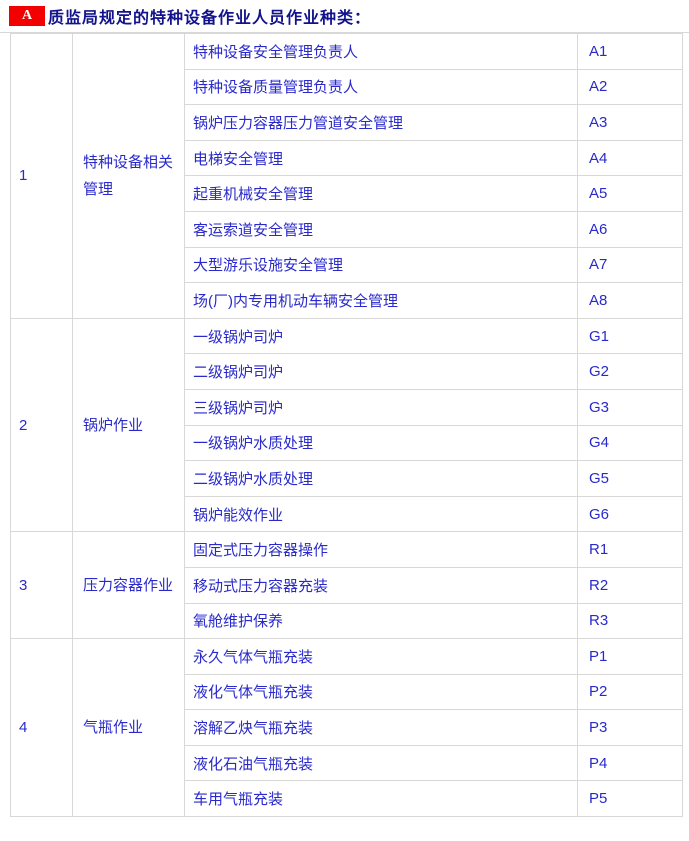 The image size is (689, 841). I want to click on row-number-cell: 3, so click(41, 585).